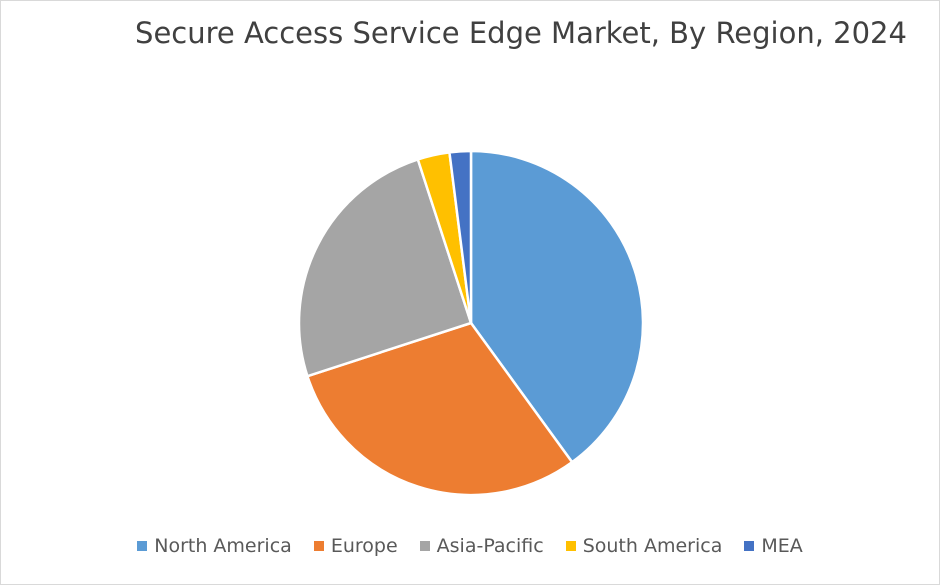  What do you see at coordinates (652, 546) in the screenshot?
I see `legend-label: South America` at bounding box center [652, 546].